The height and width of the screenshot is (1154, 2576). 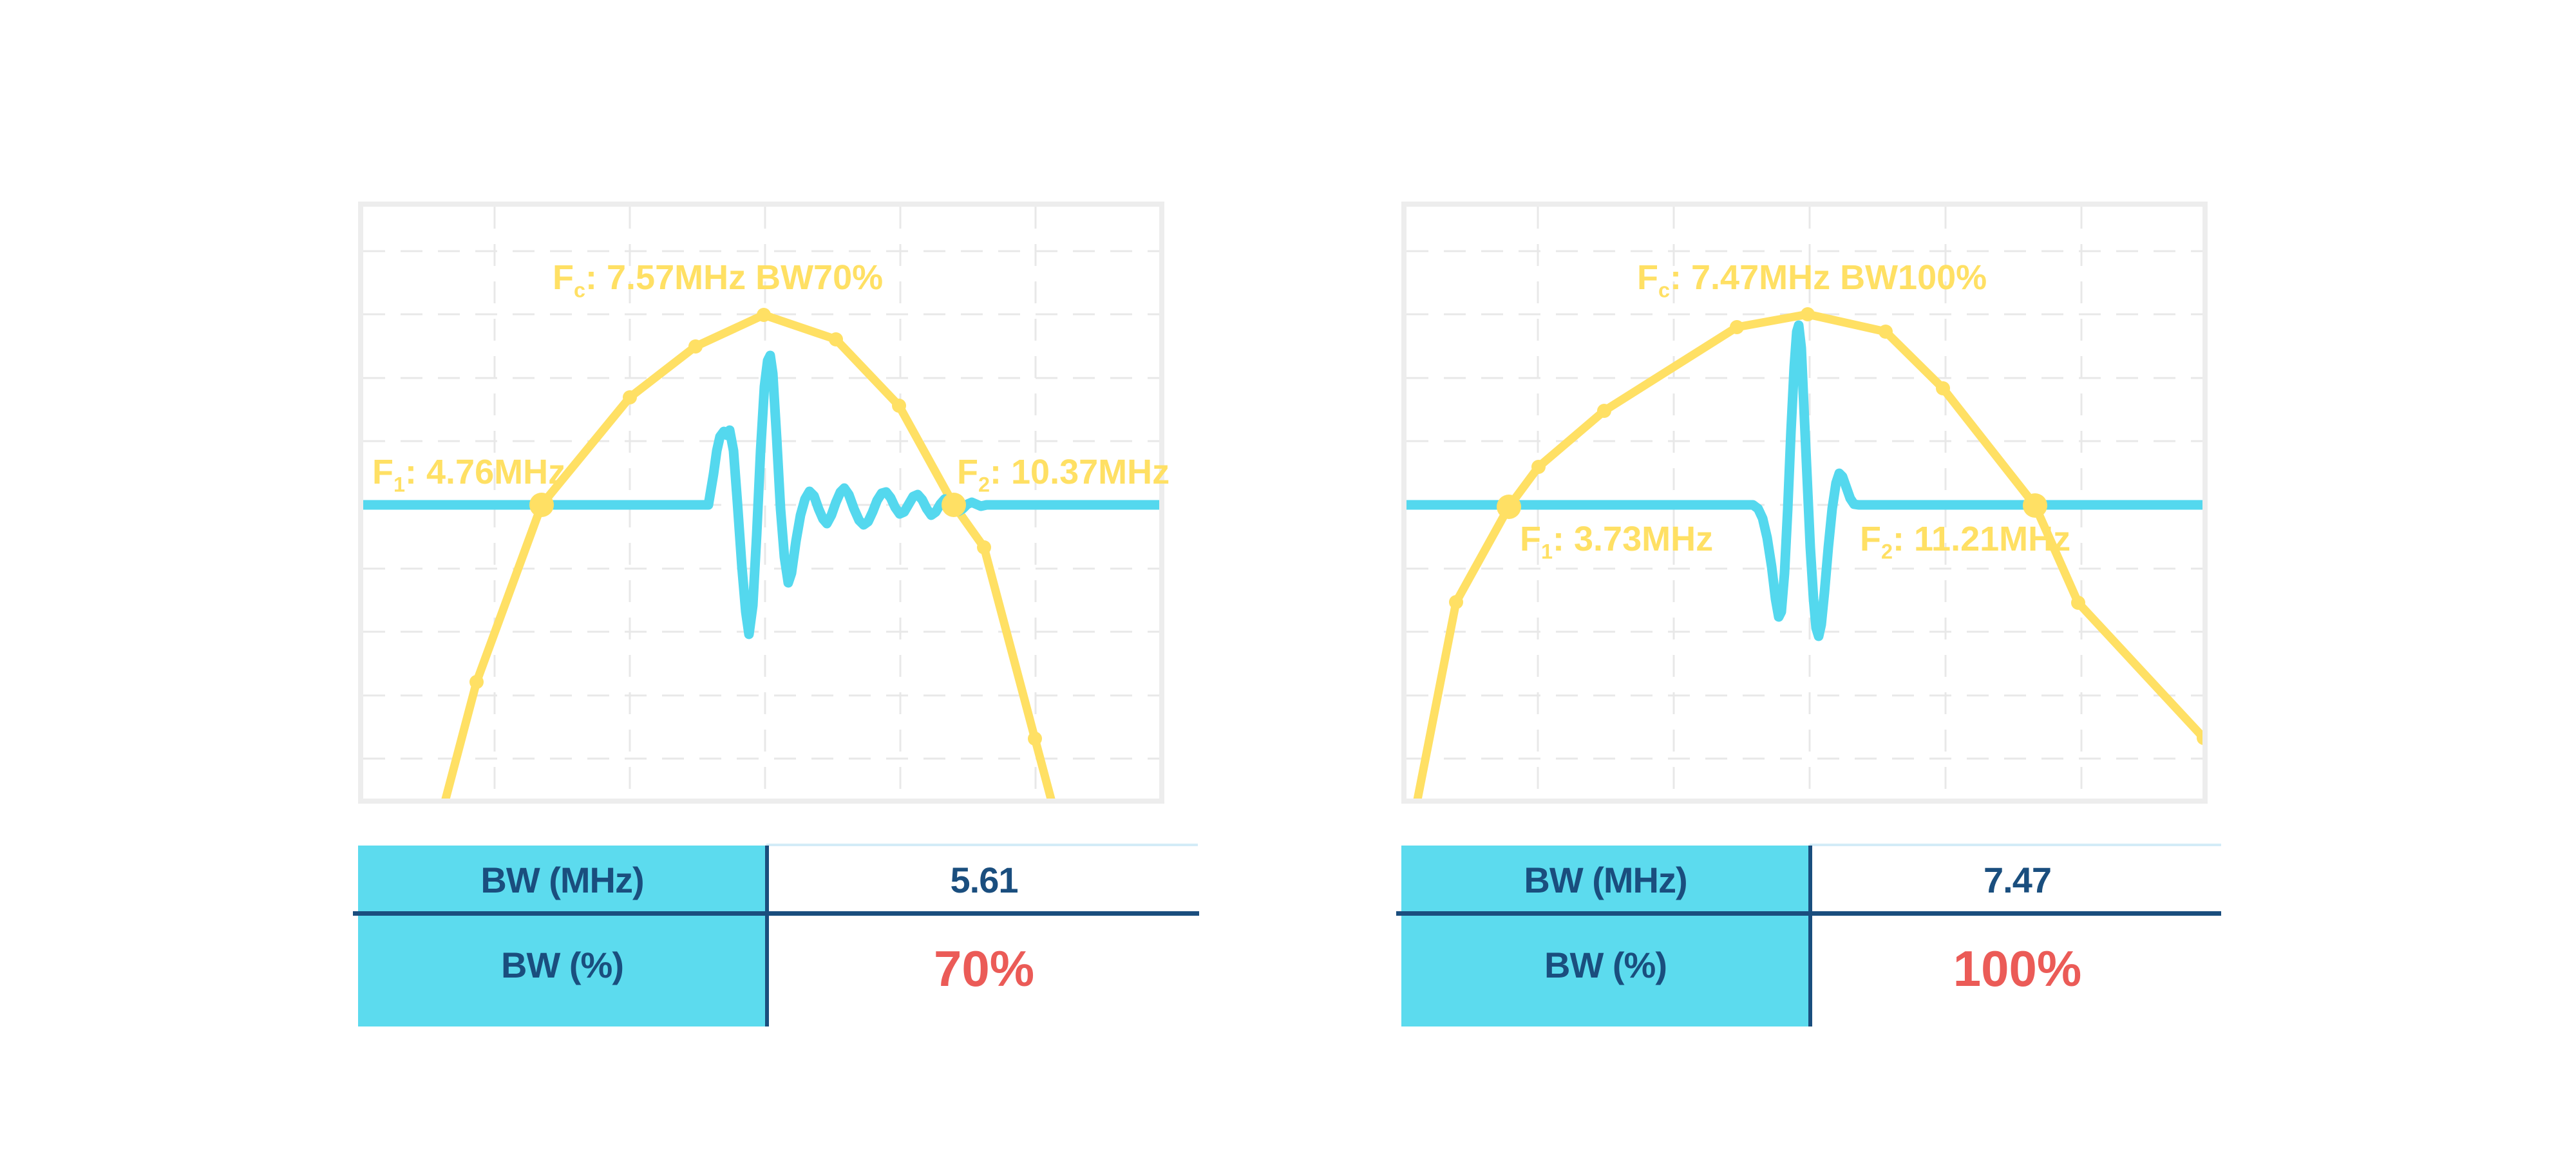 I want to click on center-frequency-annotation: Fc: 7.47MHz BW100%, so click(x=1812, y=280).